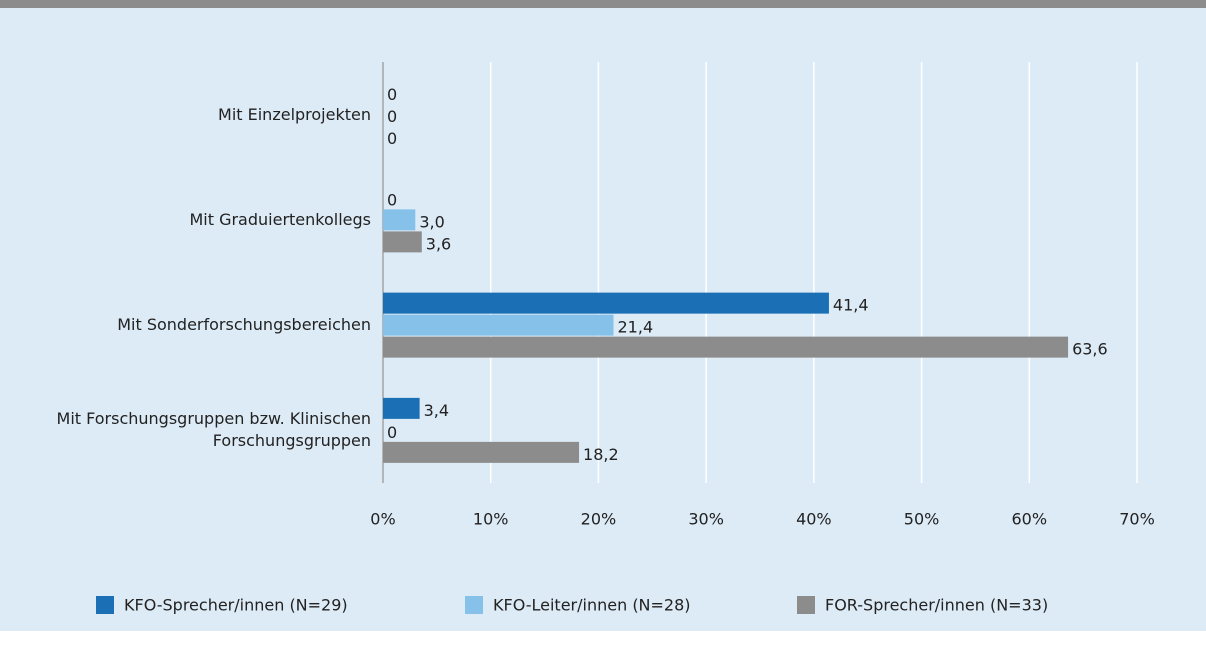  Describe the element at coordinates (436, 410) in the screenshot. I see `value-label: 3,4` at that location.